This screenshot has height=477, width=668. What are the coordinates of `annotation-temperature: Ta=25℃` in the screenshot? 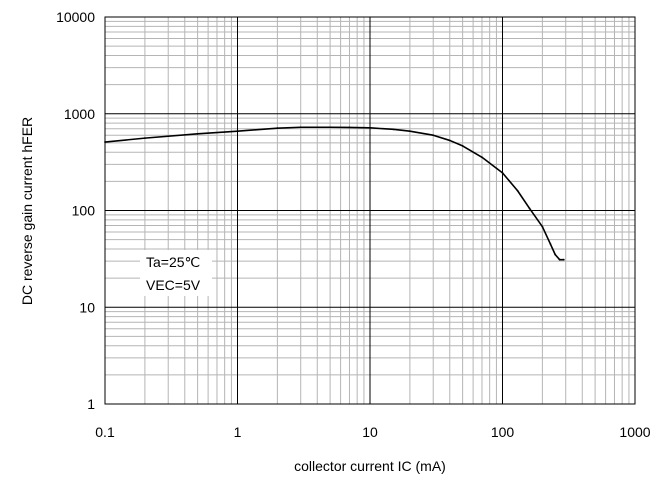 It's located at (173, 262).